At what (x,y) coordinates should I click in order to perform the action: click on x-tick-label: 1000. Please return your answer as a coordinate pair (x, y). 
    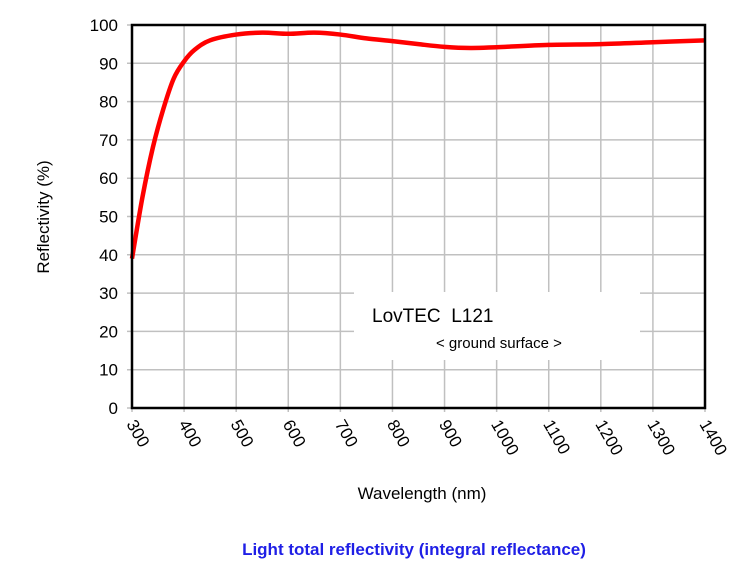
    Looking at the image, I should click on (504, 438).